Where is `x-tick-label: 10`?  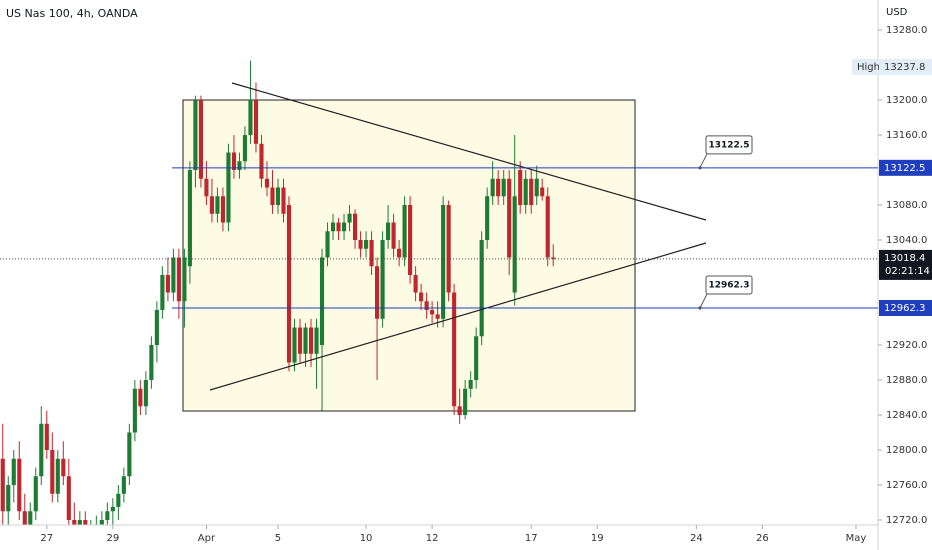 x-tick-label: 10 is located at coordinates (366, 538).